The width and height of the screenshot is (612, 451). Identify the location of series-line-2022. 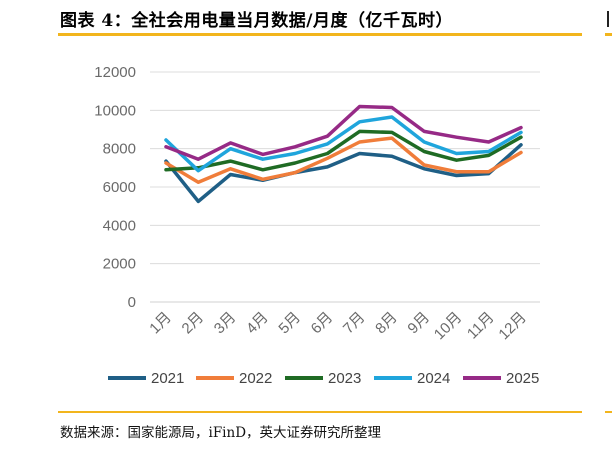
(343, 160).